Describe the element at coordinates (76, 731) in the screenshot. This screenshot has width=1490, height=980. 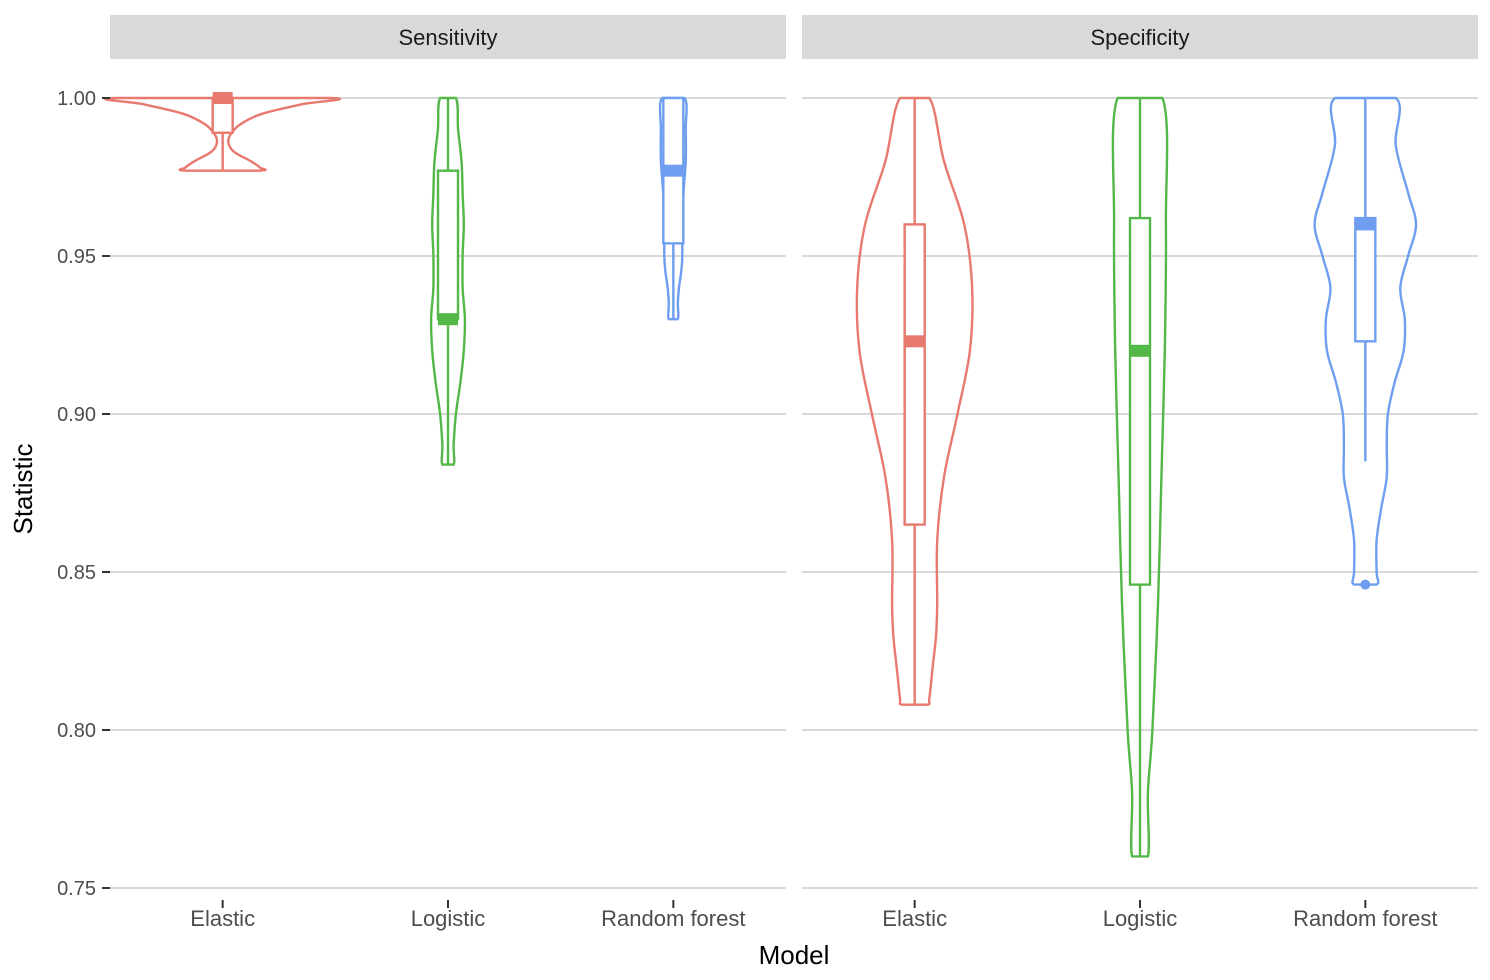
I see `y-tick-label: 0.80` at that location.